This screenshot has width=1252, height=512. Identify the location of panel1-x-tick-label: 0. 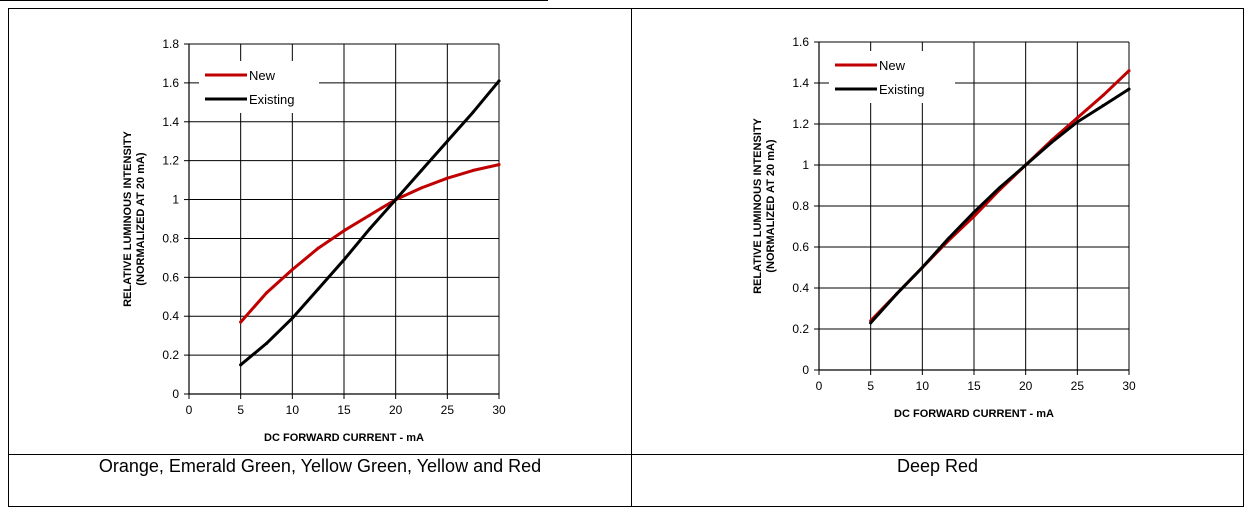
(819, 386).